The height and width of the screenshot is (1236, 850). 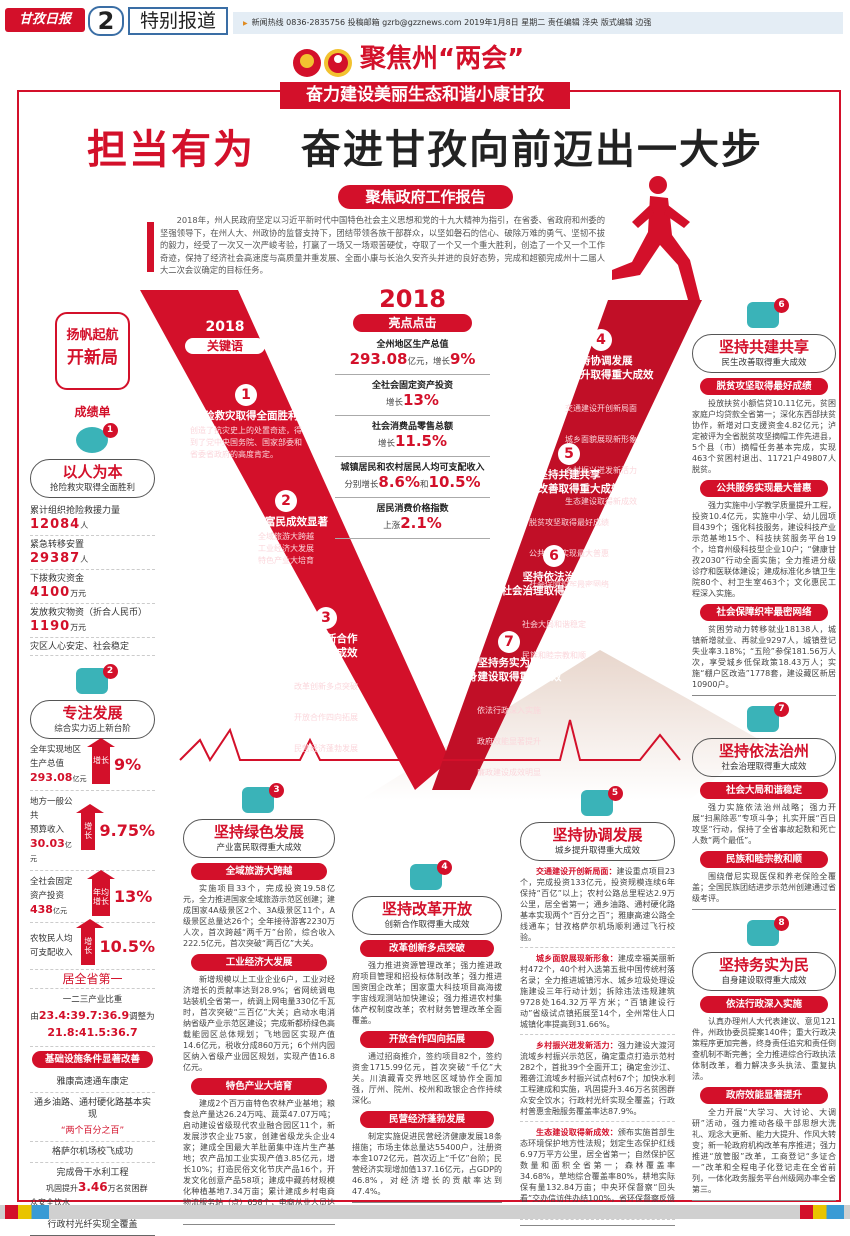 I want to click on hands-cube-icon: 6, so click(x=767, y=314).